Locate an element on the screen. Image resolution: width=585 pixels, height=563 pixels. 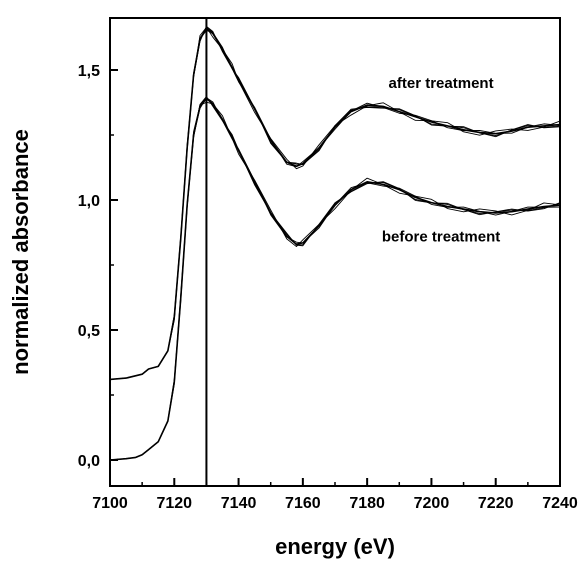
series-annotation: before treatment is located at coordinates (441, 237).